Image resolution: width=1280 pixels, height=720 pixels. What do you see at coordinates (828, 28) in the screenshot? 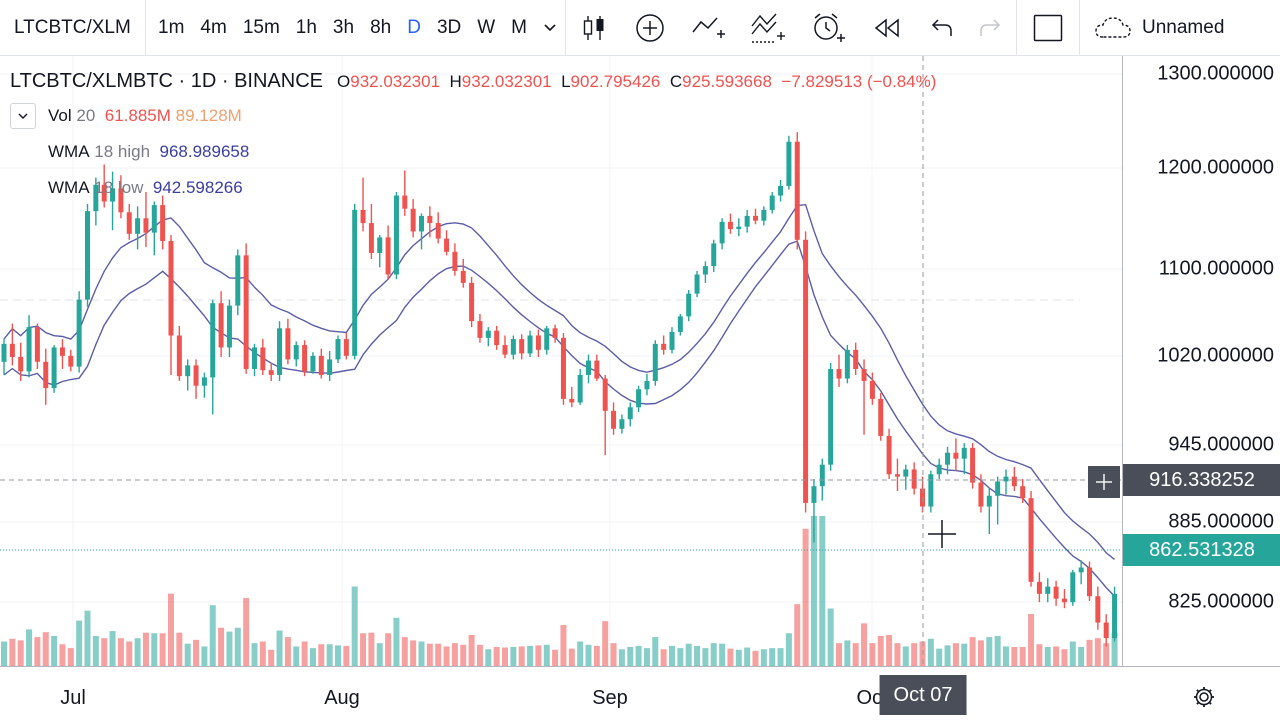
I see `alert-button` at bounding box center [828, 28].